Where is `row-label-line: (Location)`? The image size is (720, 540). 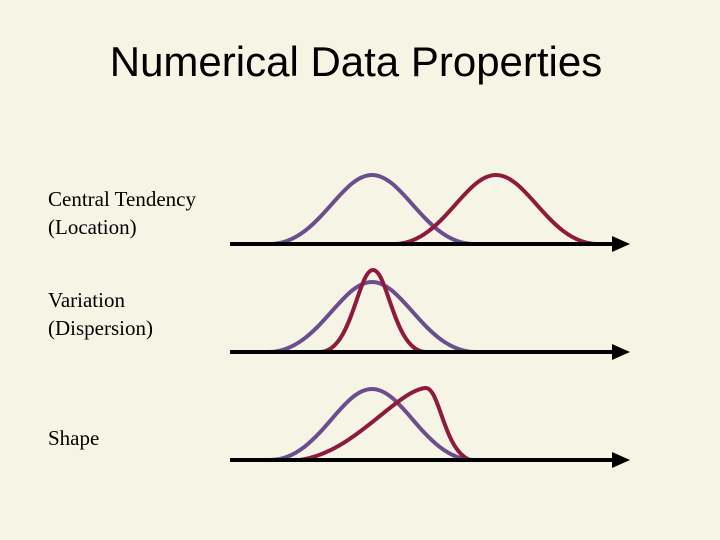 row-label-line: (Location) is located at coordinates (92, 227).